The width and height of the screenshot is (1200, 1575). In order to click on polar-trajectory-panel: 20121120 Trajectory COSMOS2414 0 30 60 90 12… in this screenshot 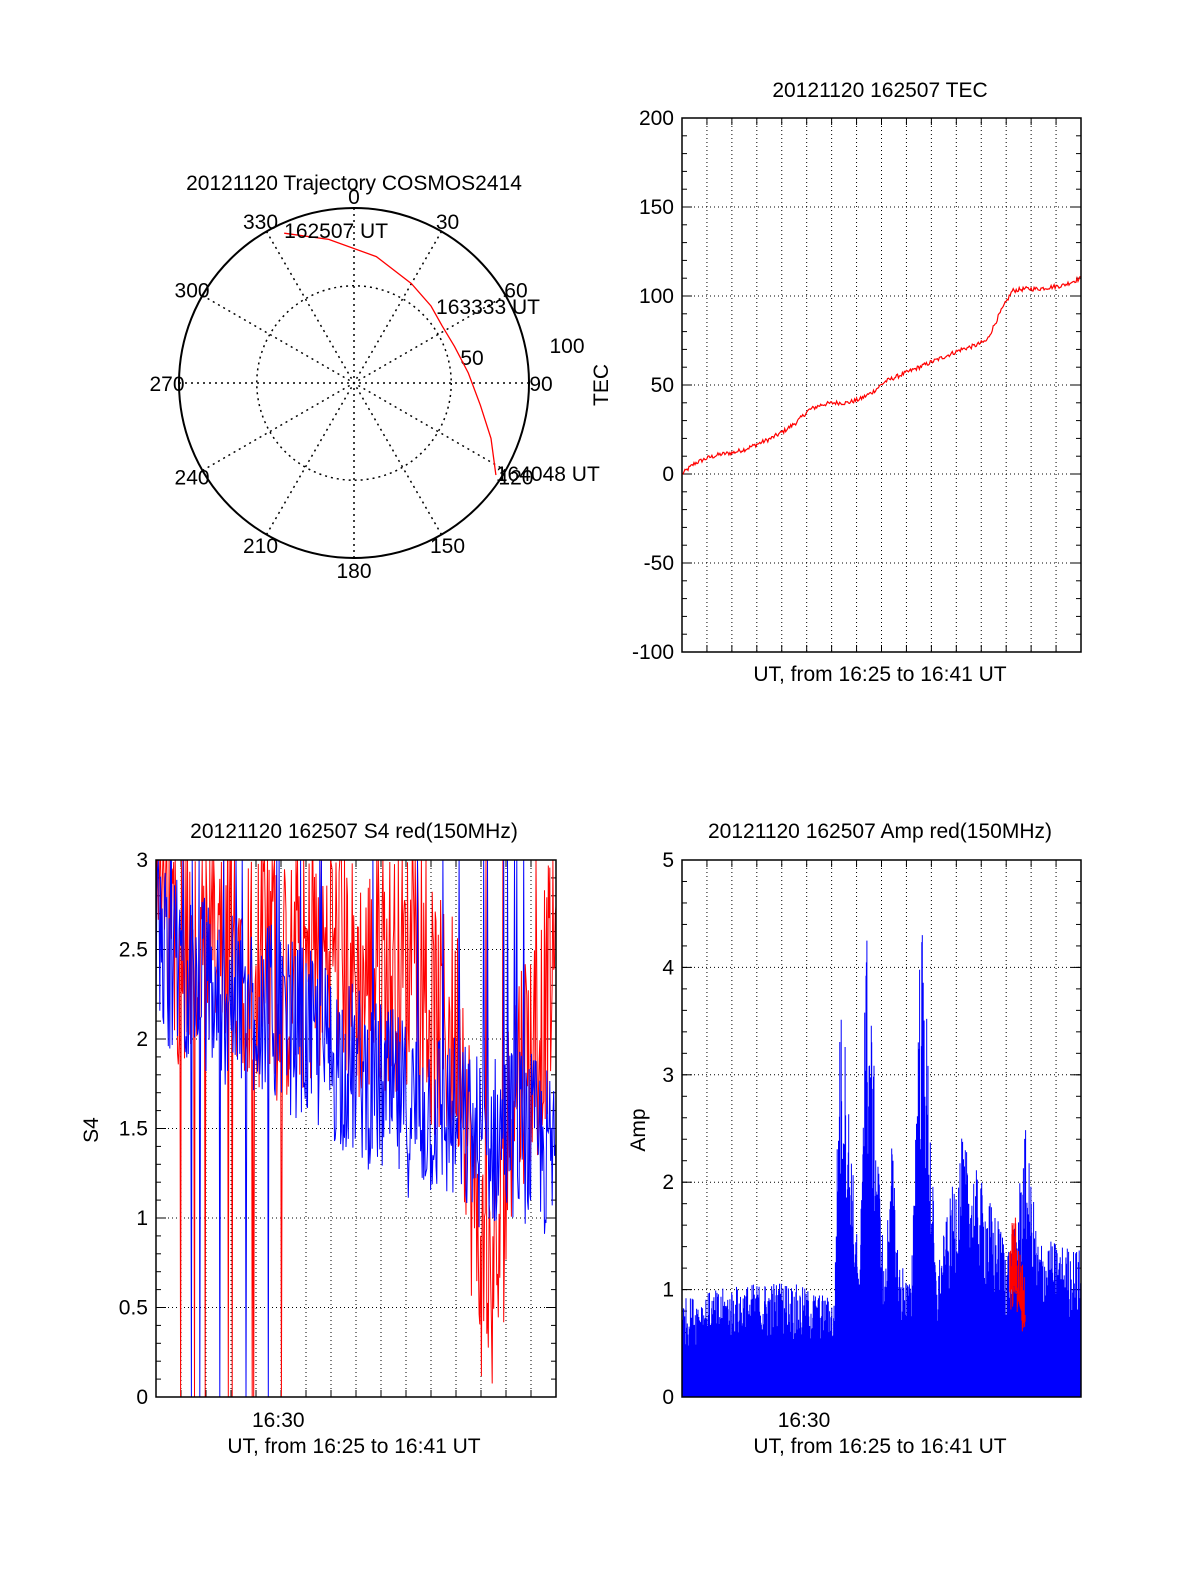, I will do `click(374, 377)`.